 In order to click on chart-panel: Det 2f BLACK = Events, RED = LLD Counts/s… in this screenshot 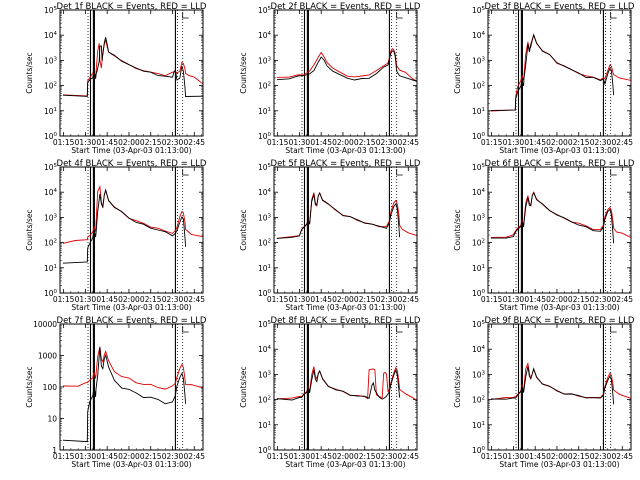, I will do `click(330, 78)`.